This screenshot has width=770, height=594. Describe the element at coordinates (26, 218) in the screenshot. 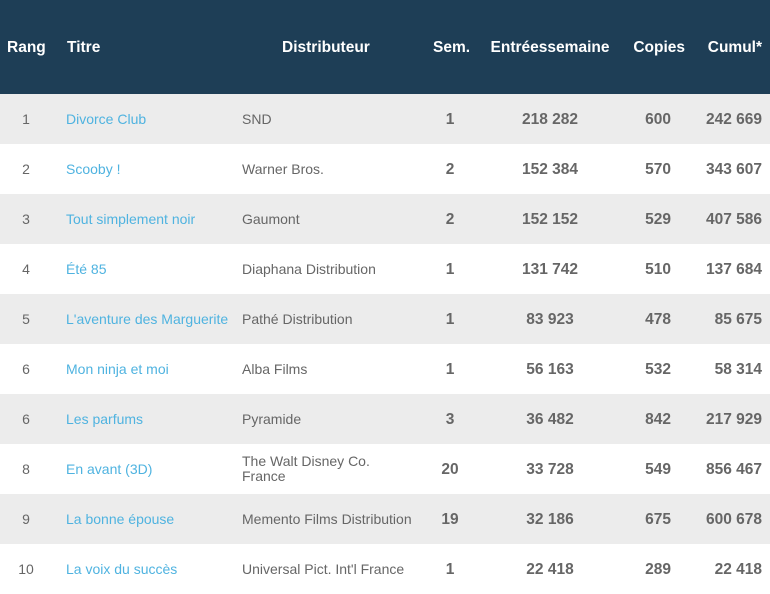

I see `rang-cell: 3` at that location.